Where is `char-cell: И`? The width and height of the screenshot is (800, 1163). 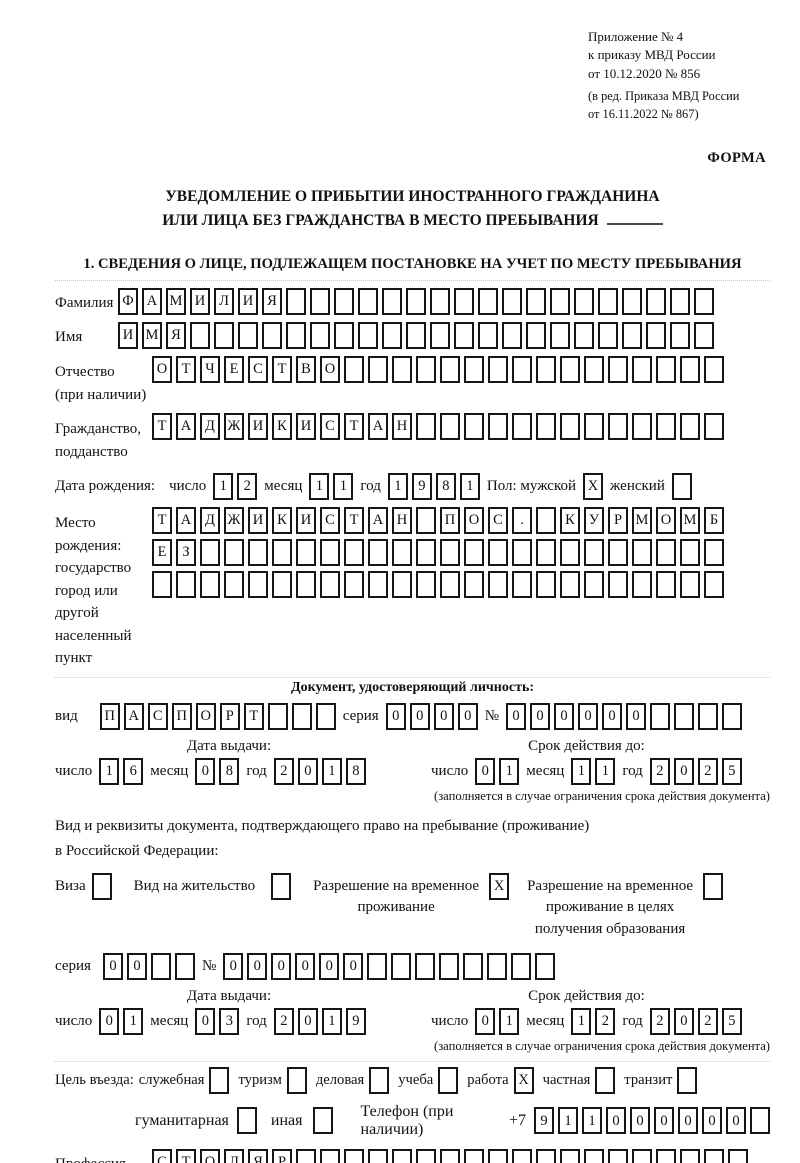
char-cell: И is located at coordinates (200, 302).